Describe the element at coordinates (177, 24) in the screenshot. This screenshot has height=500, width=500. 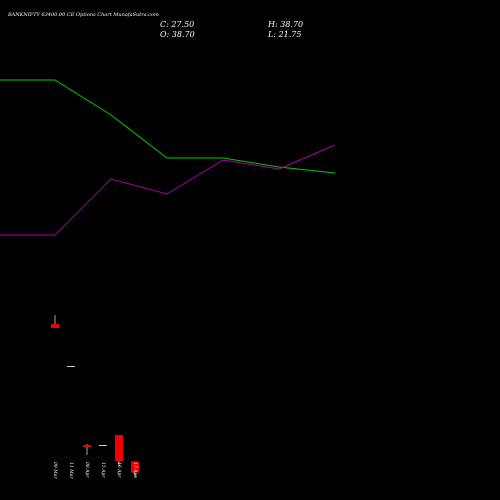
I see `close-value: C: 27.50` at that location.